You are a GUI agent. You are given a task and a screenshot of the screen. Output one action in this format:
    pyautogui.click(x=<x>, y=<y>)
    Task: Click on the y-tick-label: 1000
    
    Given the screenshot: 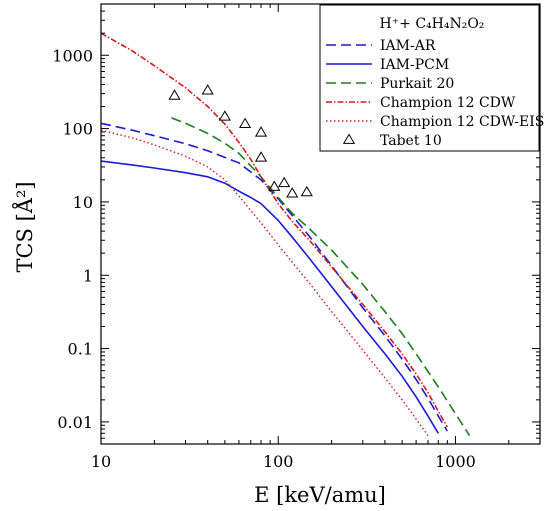 What is the action you would take?
    pyautogui.click(x=72, y=55)
    